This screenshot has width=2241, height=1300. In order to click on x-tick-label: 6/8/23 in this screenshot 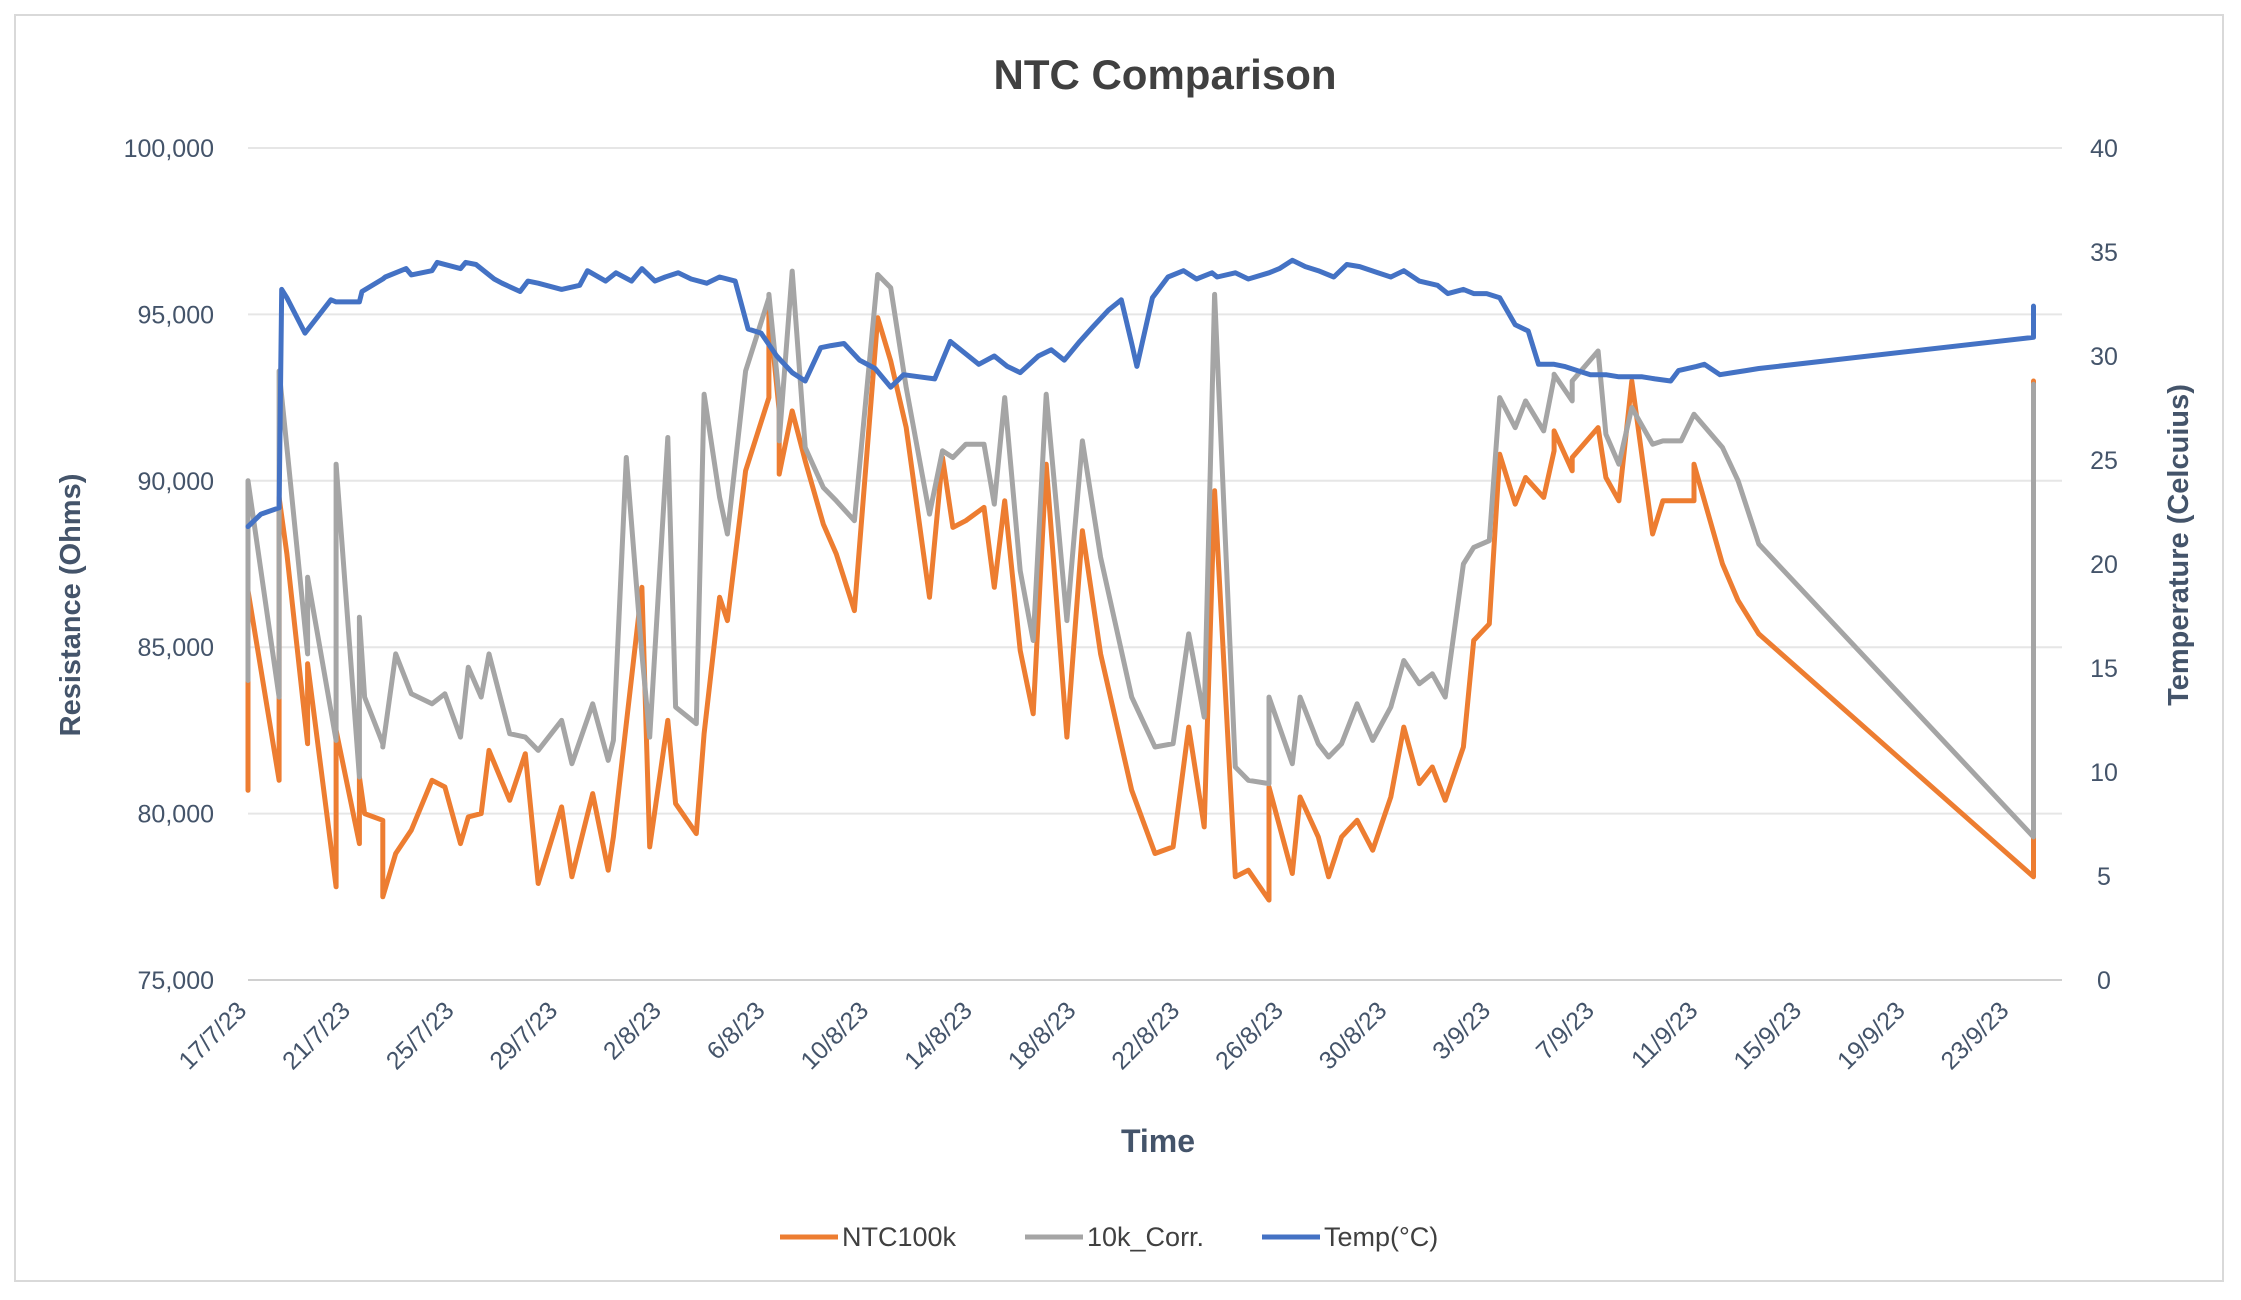, I will do `click(736, 1030)`.